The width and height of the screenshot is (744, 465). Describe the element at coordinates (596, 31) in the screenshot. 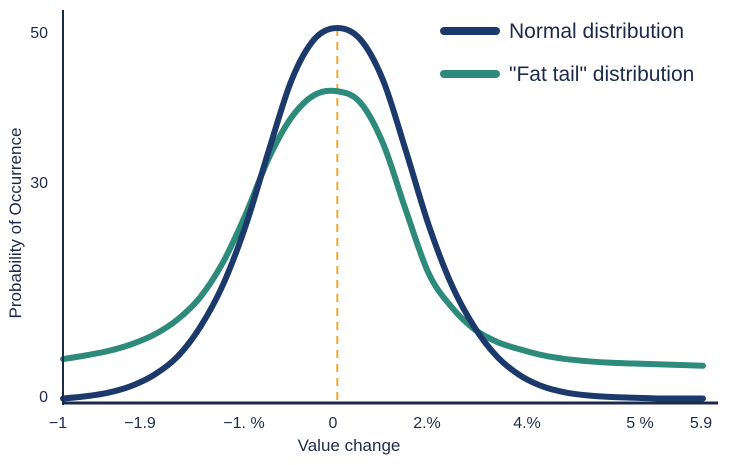

I see `legend-label-normal: Normal distribution` at that location.